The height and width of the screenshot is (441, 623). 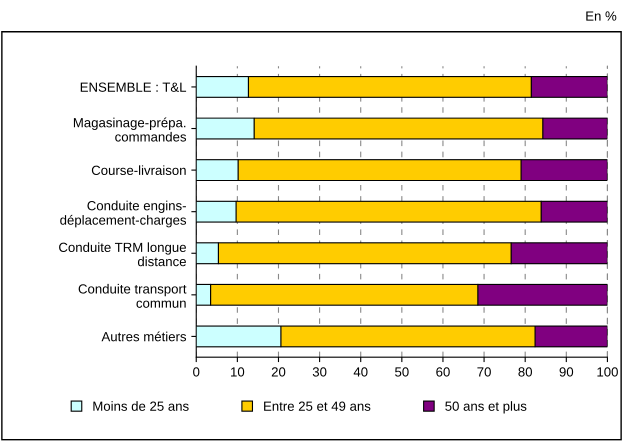 I want to click on legend-label: Entre 25 et 49 ans, so click(x=317, y=406).